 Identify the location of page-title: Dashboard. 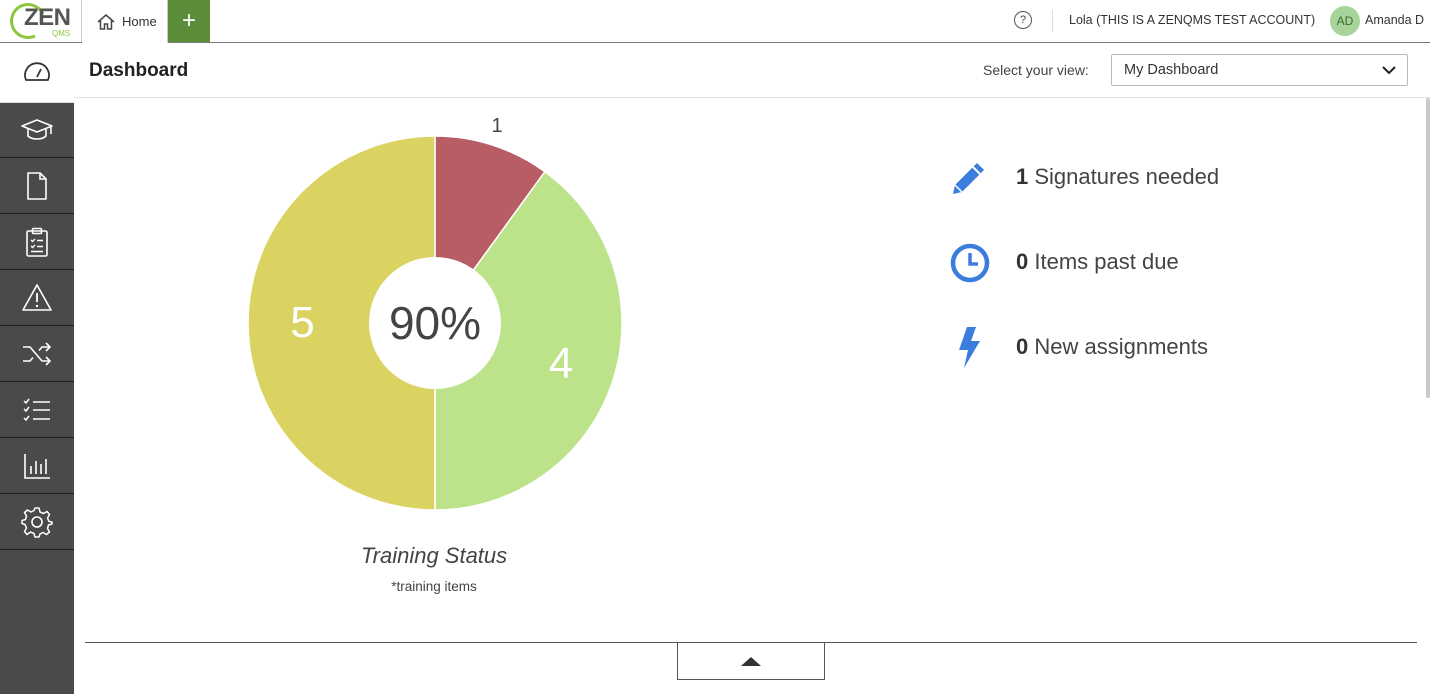
(139, 70).